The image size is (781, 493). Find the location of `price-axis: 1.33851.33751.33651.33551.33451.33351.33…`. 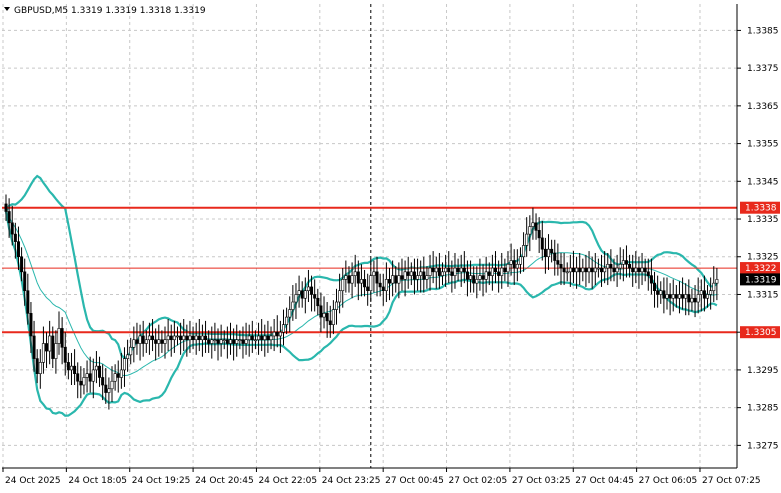

price-axis: 1.33851.33751.33651.33551.33451.33351.33… is located at coordinates (758, 236).